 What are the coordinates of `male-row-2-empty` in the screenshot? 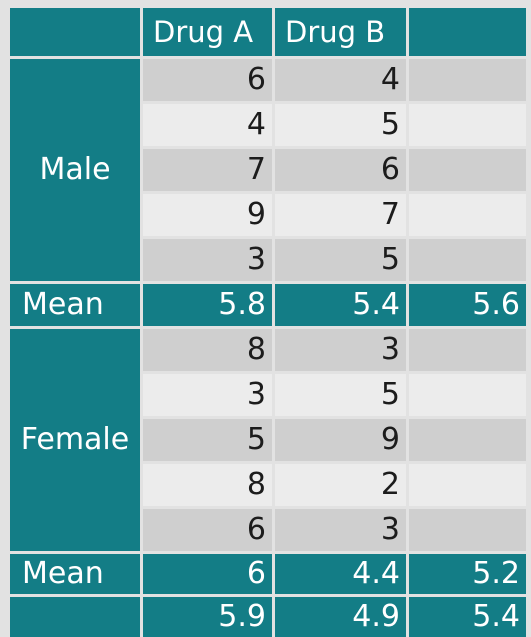 It's located at (467, 125).